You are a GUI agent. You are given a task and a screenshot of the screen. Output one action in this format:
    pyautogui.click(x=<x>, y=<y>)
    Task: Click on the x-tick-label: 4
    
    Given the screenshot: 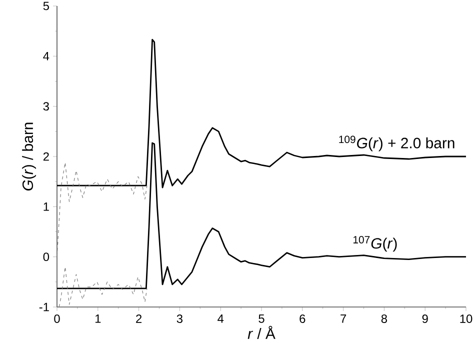 What is the action you would take?
    pyautogui.click(x=221, y=318)
    